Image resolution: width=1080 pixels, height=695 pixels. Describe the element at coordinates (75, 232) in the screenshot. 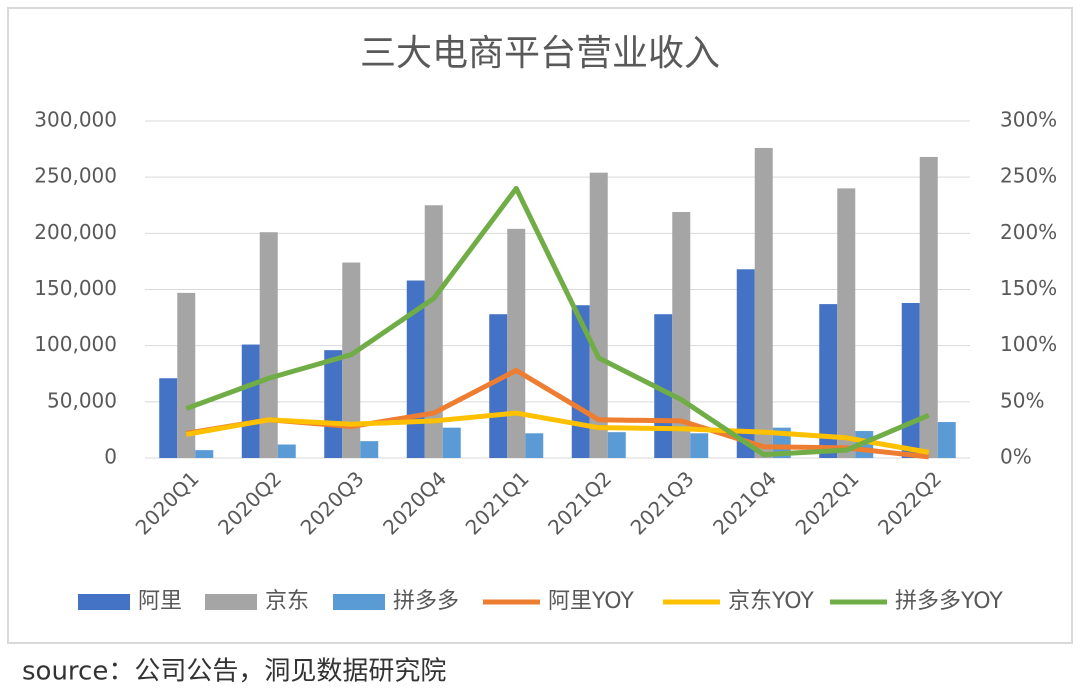

I see `y-tick-label: 200,000` at that location.